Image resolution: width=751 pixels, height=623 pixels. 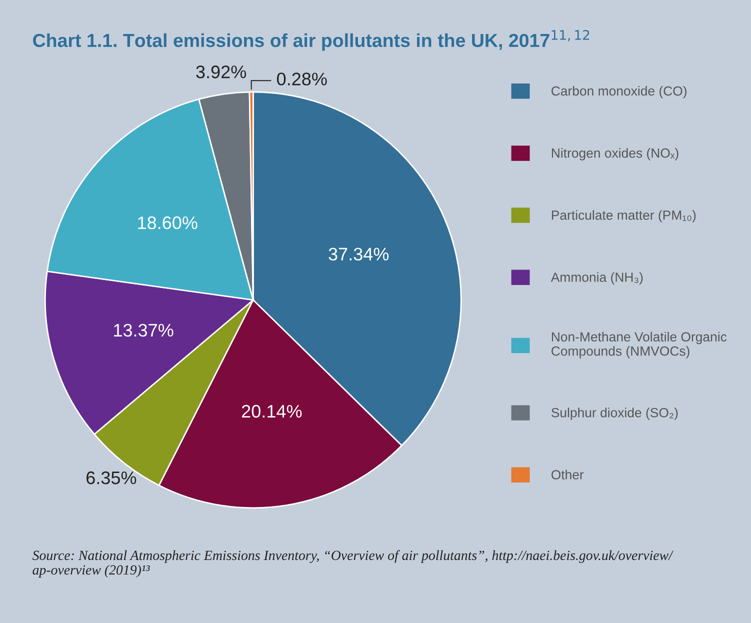 What do you see at coordinates (168, 223) in the screenshot?
I see `data-label: 18.60%` at bounding box center [168, 223].